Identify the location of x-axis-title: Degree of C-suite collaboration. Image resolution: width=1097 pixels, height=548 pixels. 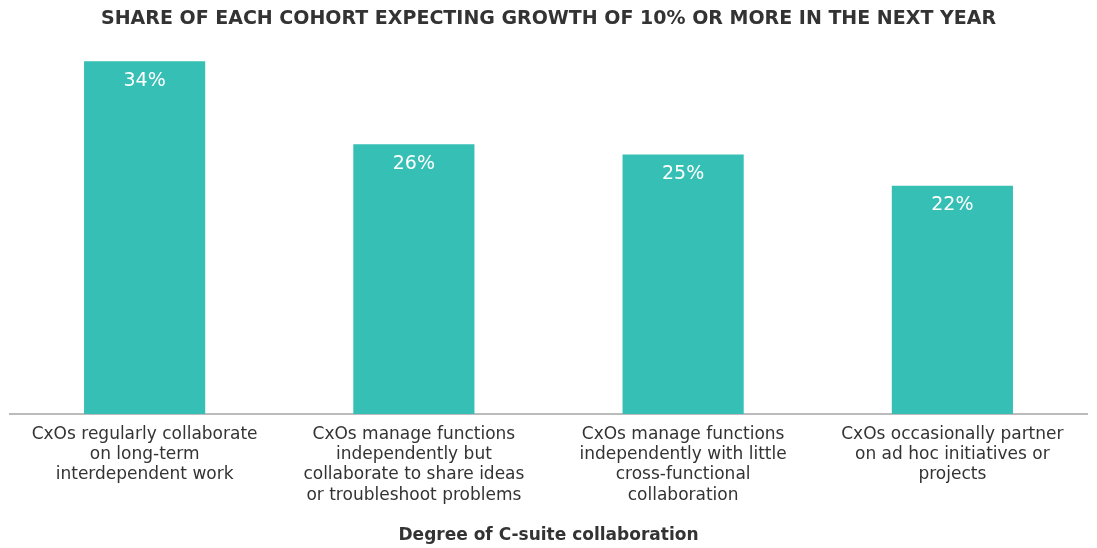
(548, 534).